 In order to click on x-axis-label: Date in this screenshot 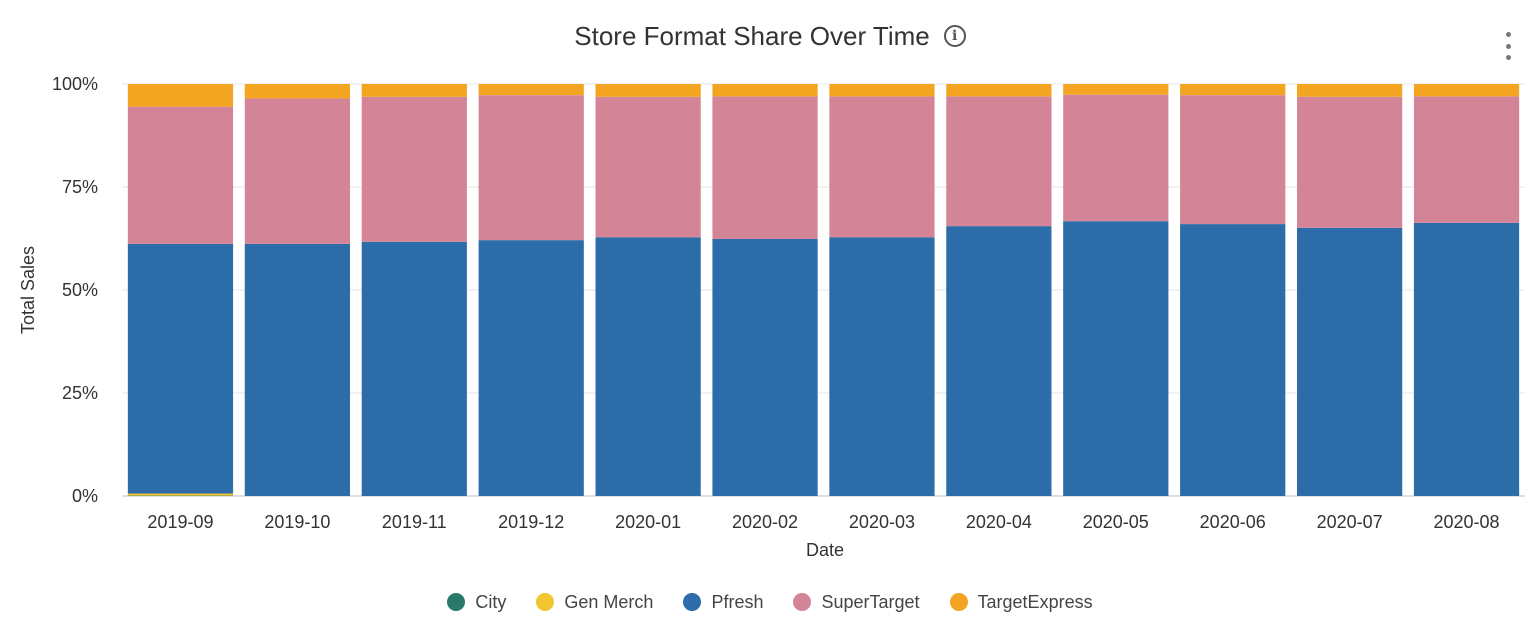, I will do `click(825, 550)`.